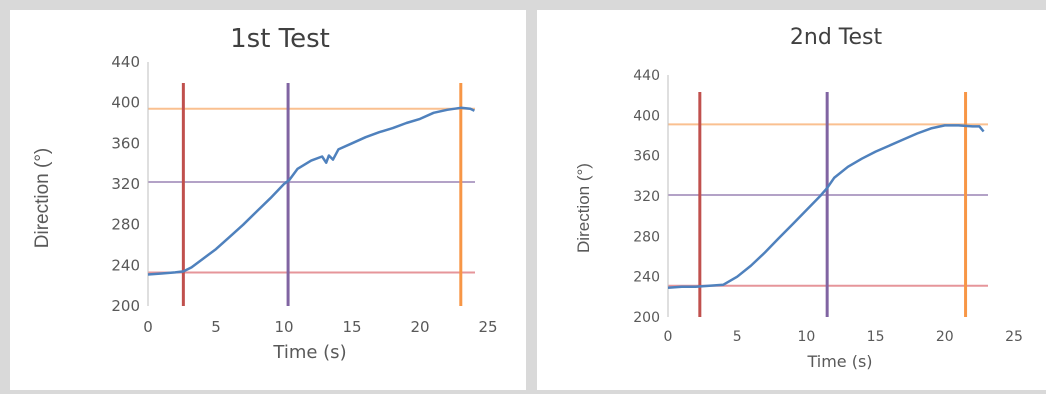 The image size is (1046, 394). I want to click on horizontal-reference-lines, so click(311, 190).